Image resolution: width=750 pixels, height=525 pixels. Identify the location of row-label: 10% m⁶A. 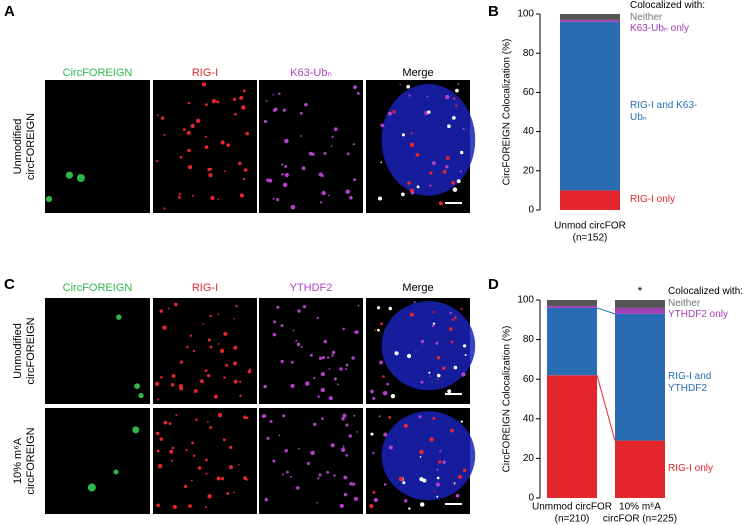
(18, 460).